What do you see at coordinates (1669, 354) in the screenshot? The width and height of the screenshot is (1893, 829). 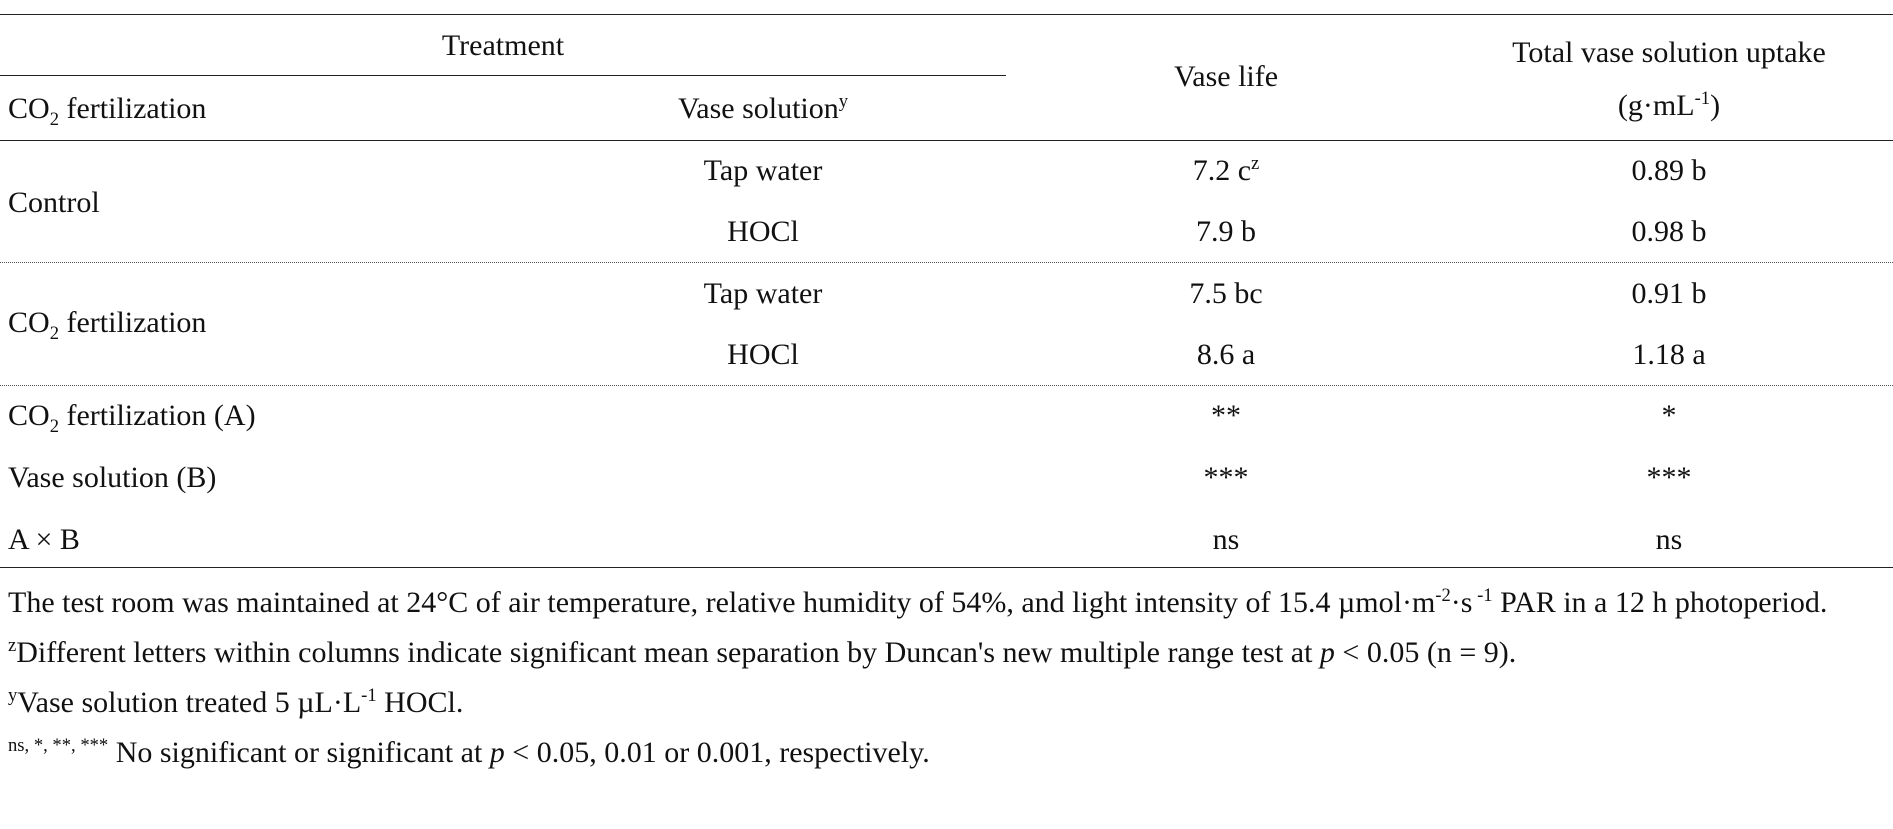 I see `uptake-cell: 1.18 a` at bounding box center [1669, 354].